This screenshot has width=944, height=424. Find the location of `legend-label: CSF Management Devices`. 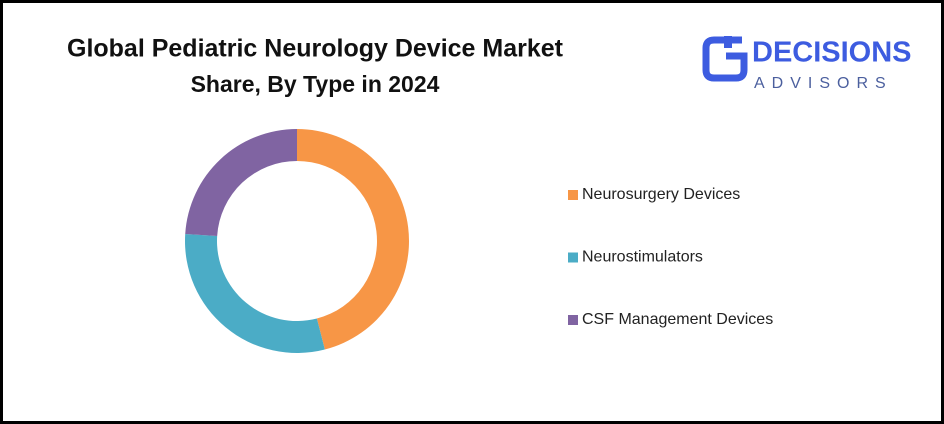

legend-label: CSF Management Devices is located at coordinates (677, 319).